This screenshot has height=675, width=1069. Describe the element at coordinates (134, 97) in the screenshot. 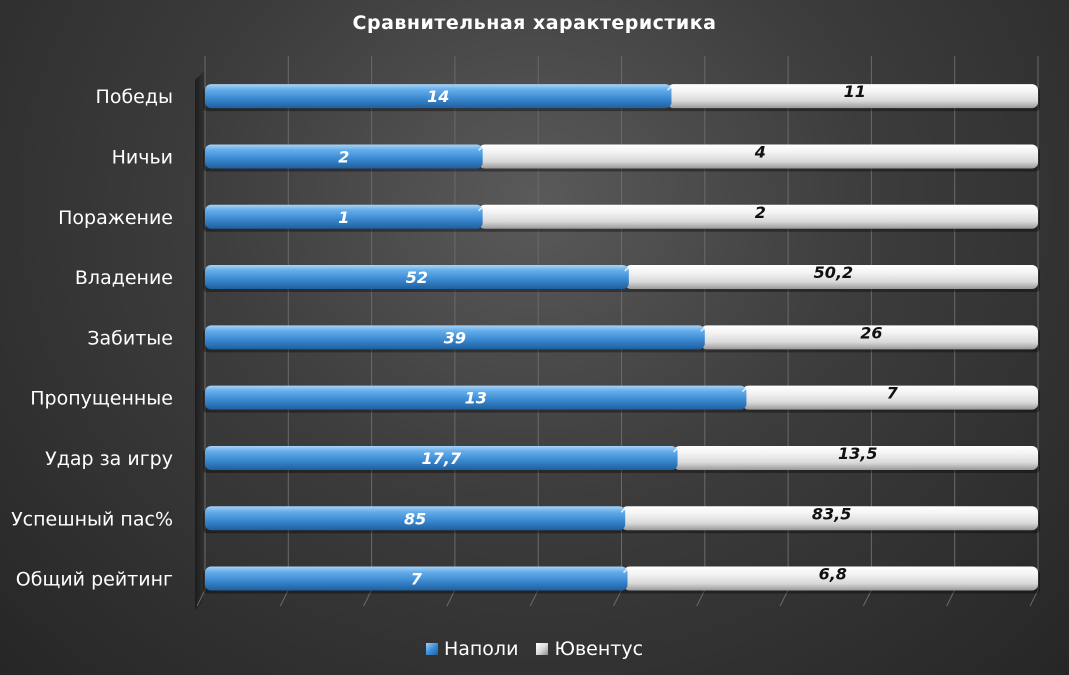

I see `category-label: Победы` at that location.